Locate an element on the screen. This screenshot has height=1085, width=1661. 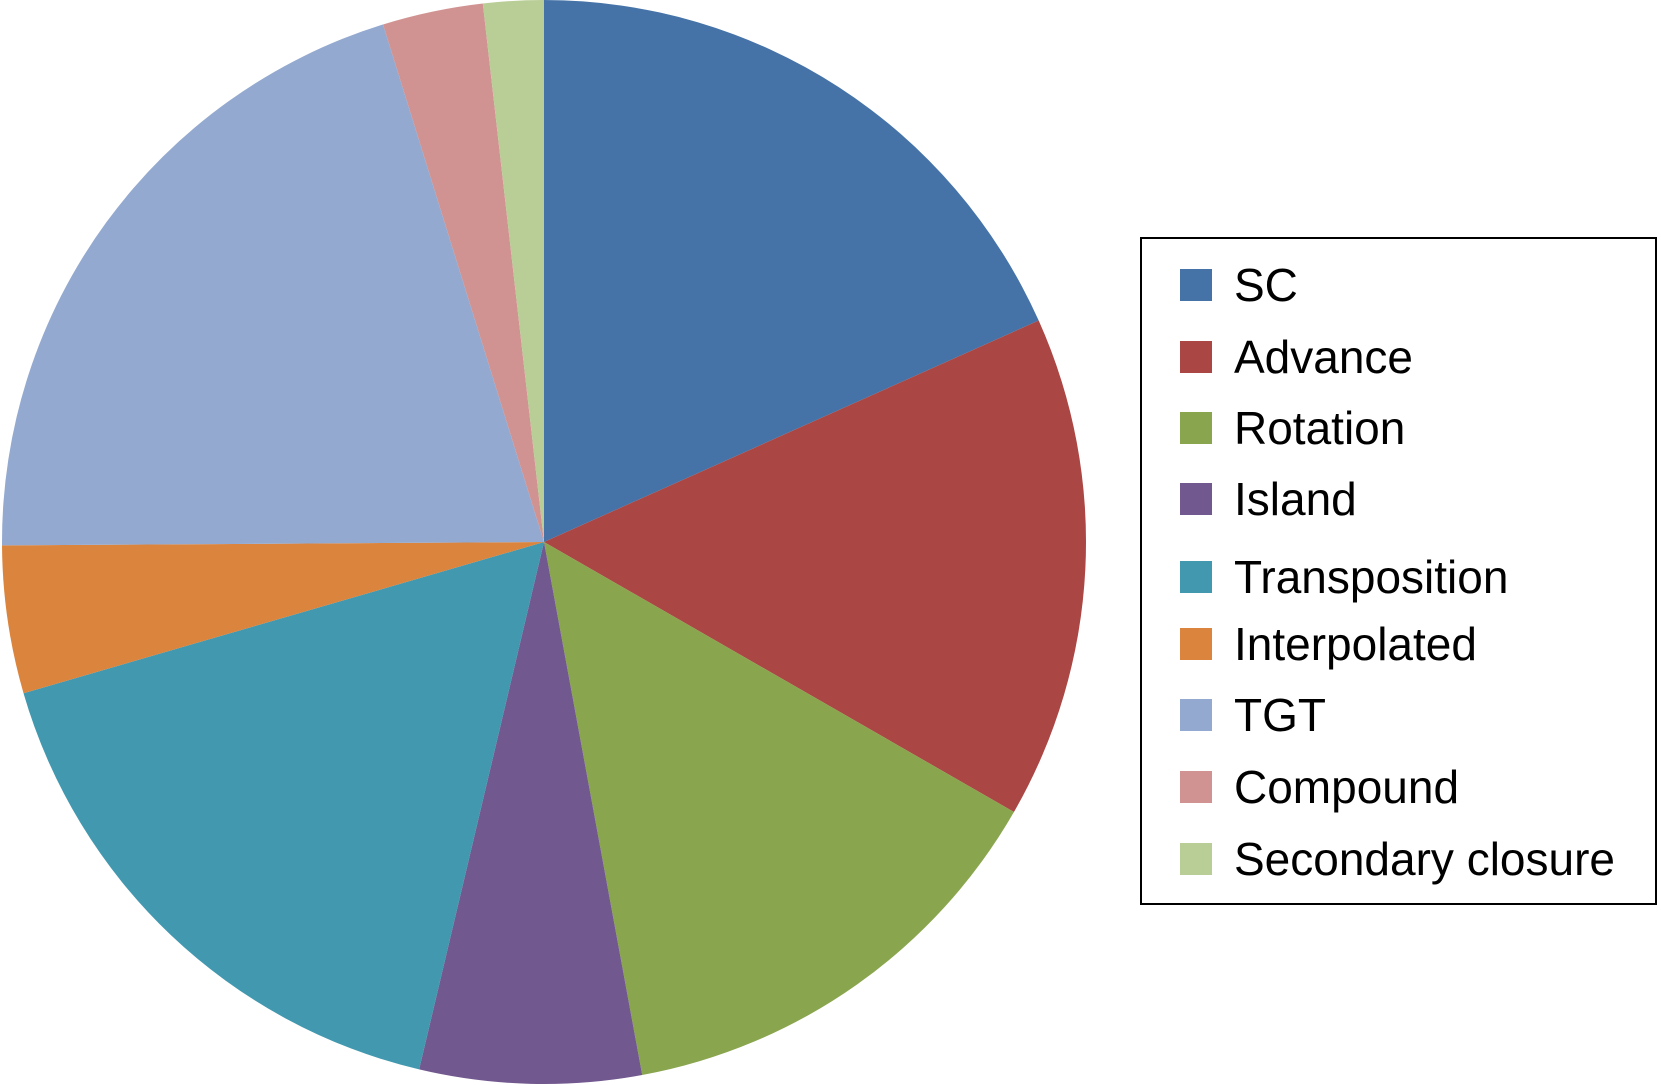
legend-label: Island is located at coordinates (1295, 499).